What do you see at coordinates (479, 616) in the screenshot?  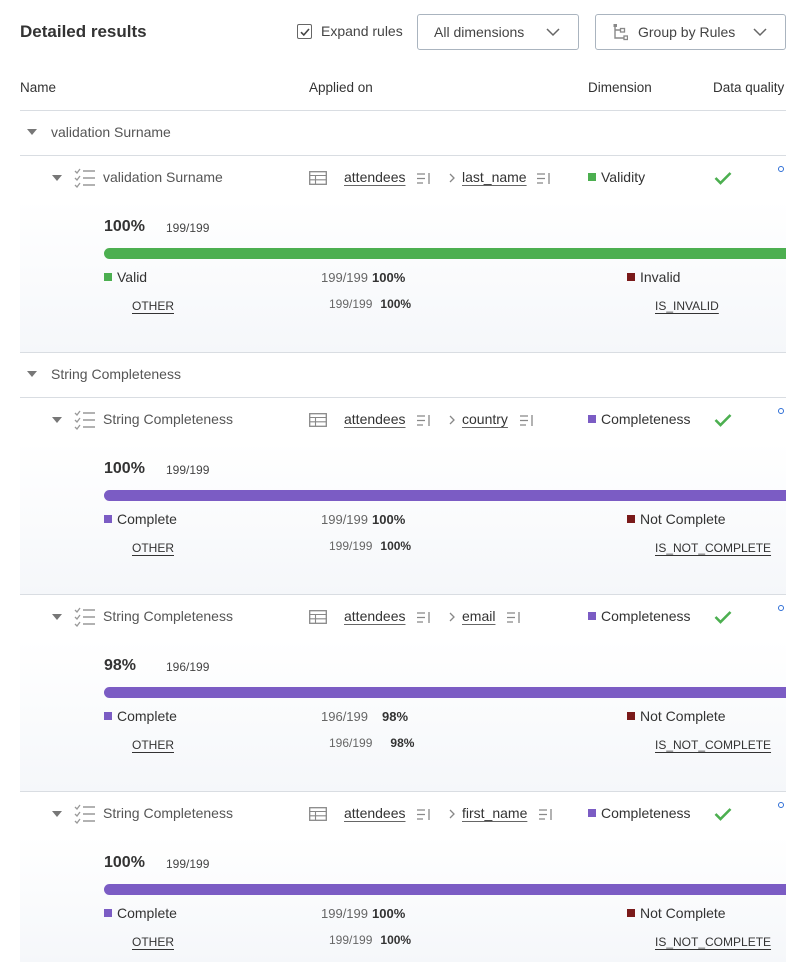 I see `column-link: email` at bounding box center [479, 616].